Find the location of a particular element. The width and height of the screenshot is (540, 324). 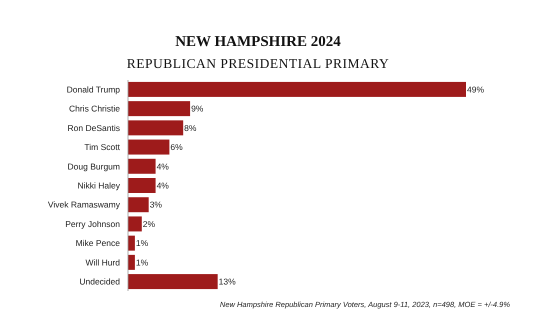

y-tick-label: Will Hurd is located at coordinates (103, 262).